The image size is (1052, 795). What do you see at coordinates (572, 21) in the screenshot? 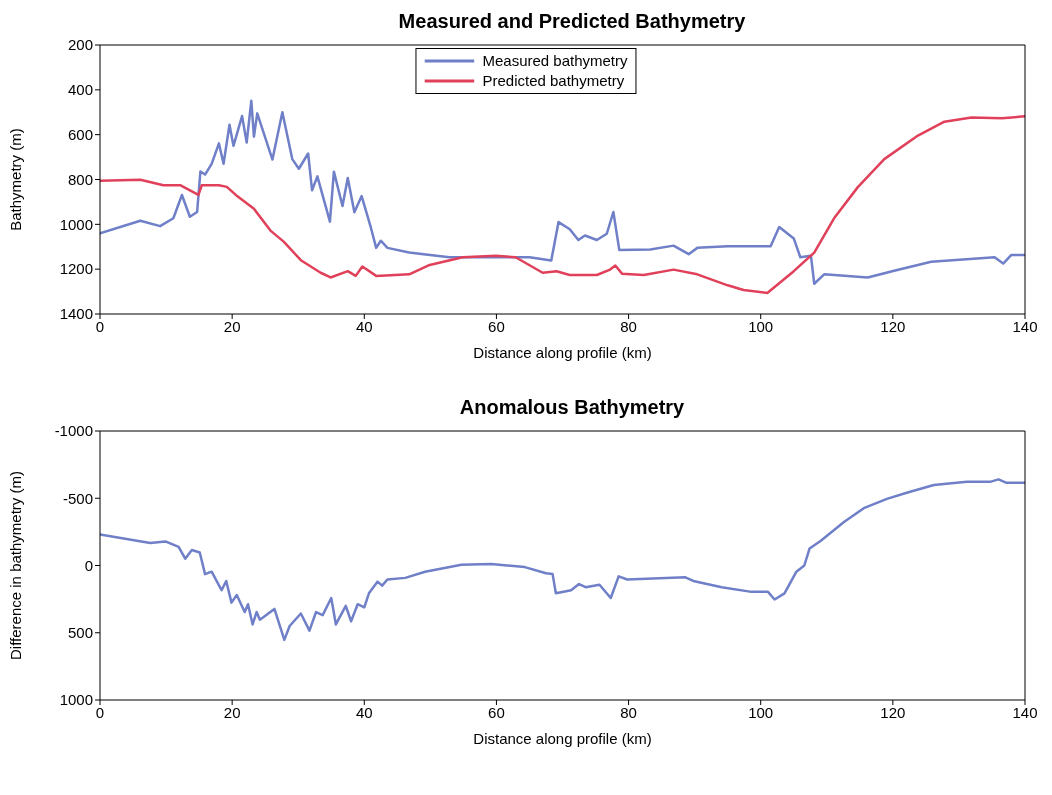
I see `chart-title: Measured and Predicted Bathymetry` at bounding box center [572, 21].